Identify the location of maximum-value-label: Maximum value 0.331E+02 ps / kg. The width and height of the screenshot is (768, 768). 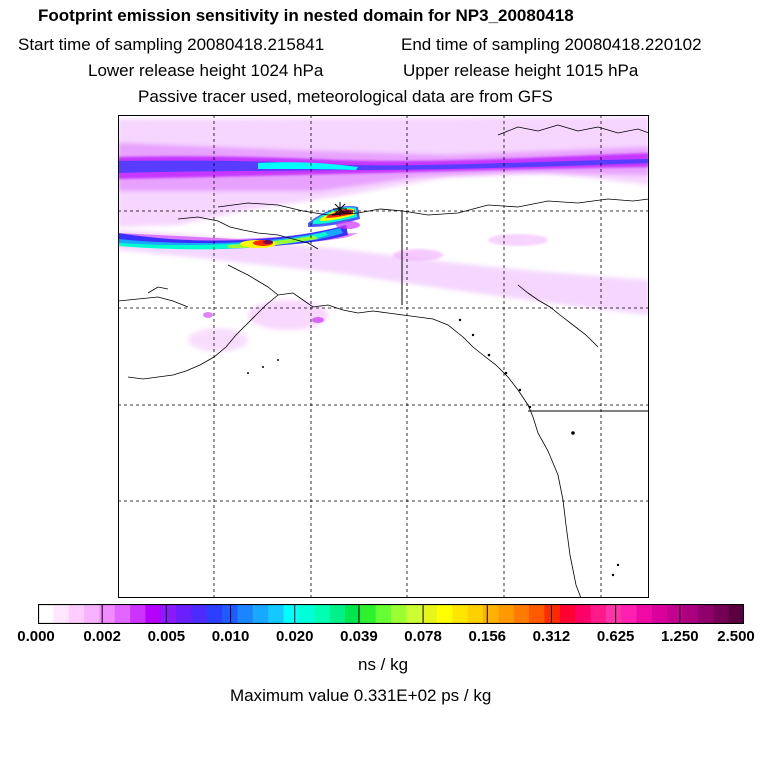
(361, 695).